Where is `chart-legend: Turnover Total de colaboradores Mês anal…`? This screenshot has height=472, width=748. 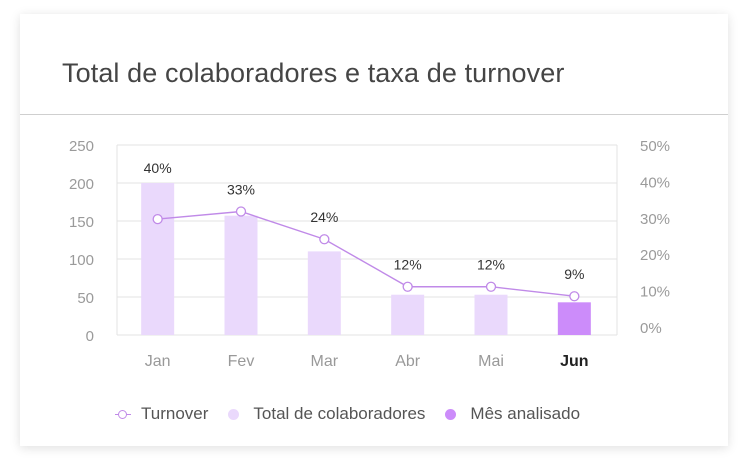 chart-legend: Turnover Total de colaboradores Mês anal… is located at coordinates (357, 414).